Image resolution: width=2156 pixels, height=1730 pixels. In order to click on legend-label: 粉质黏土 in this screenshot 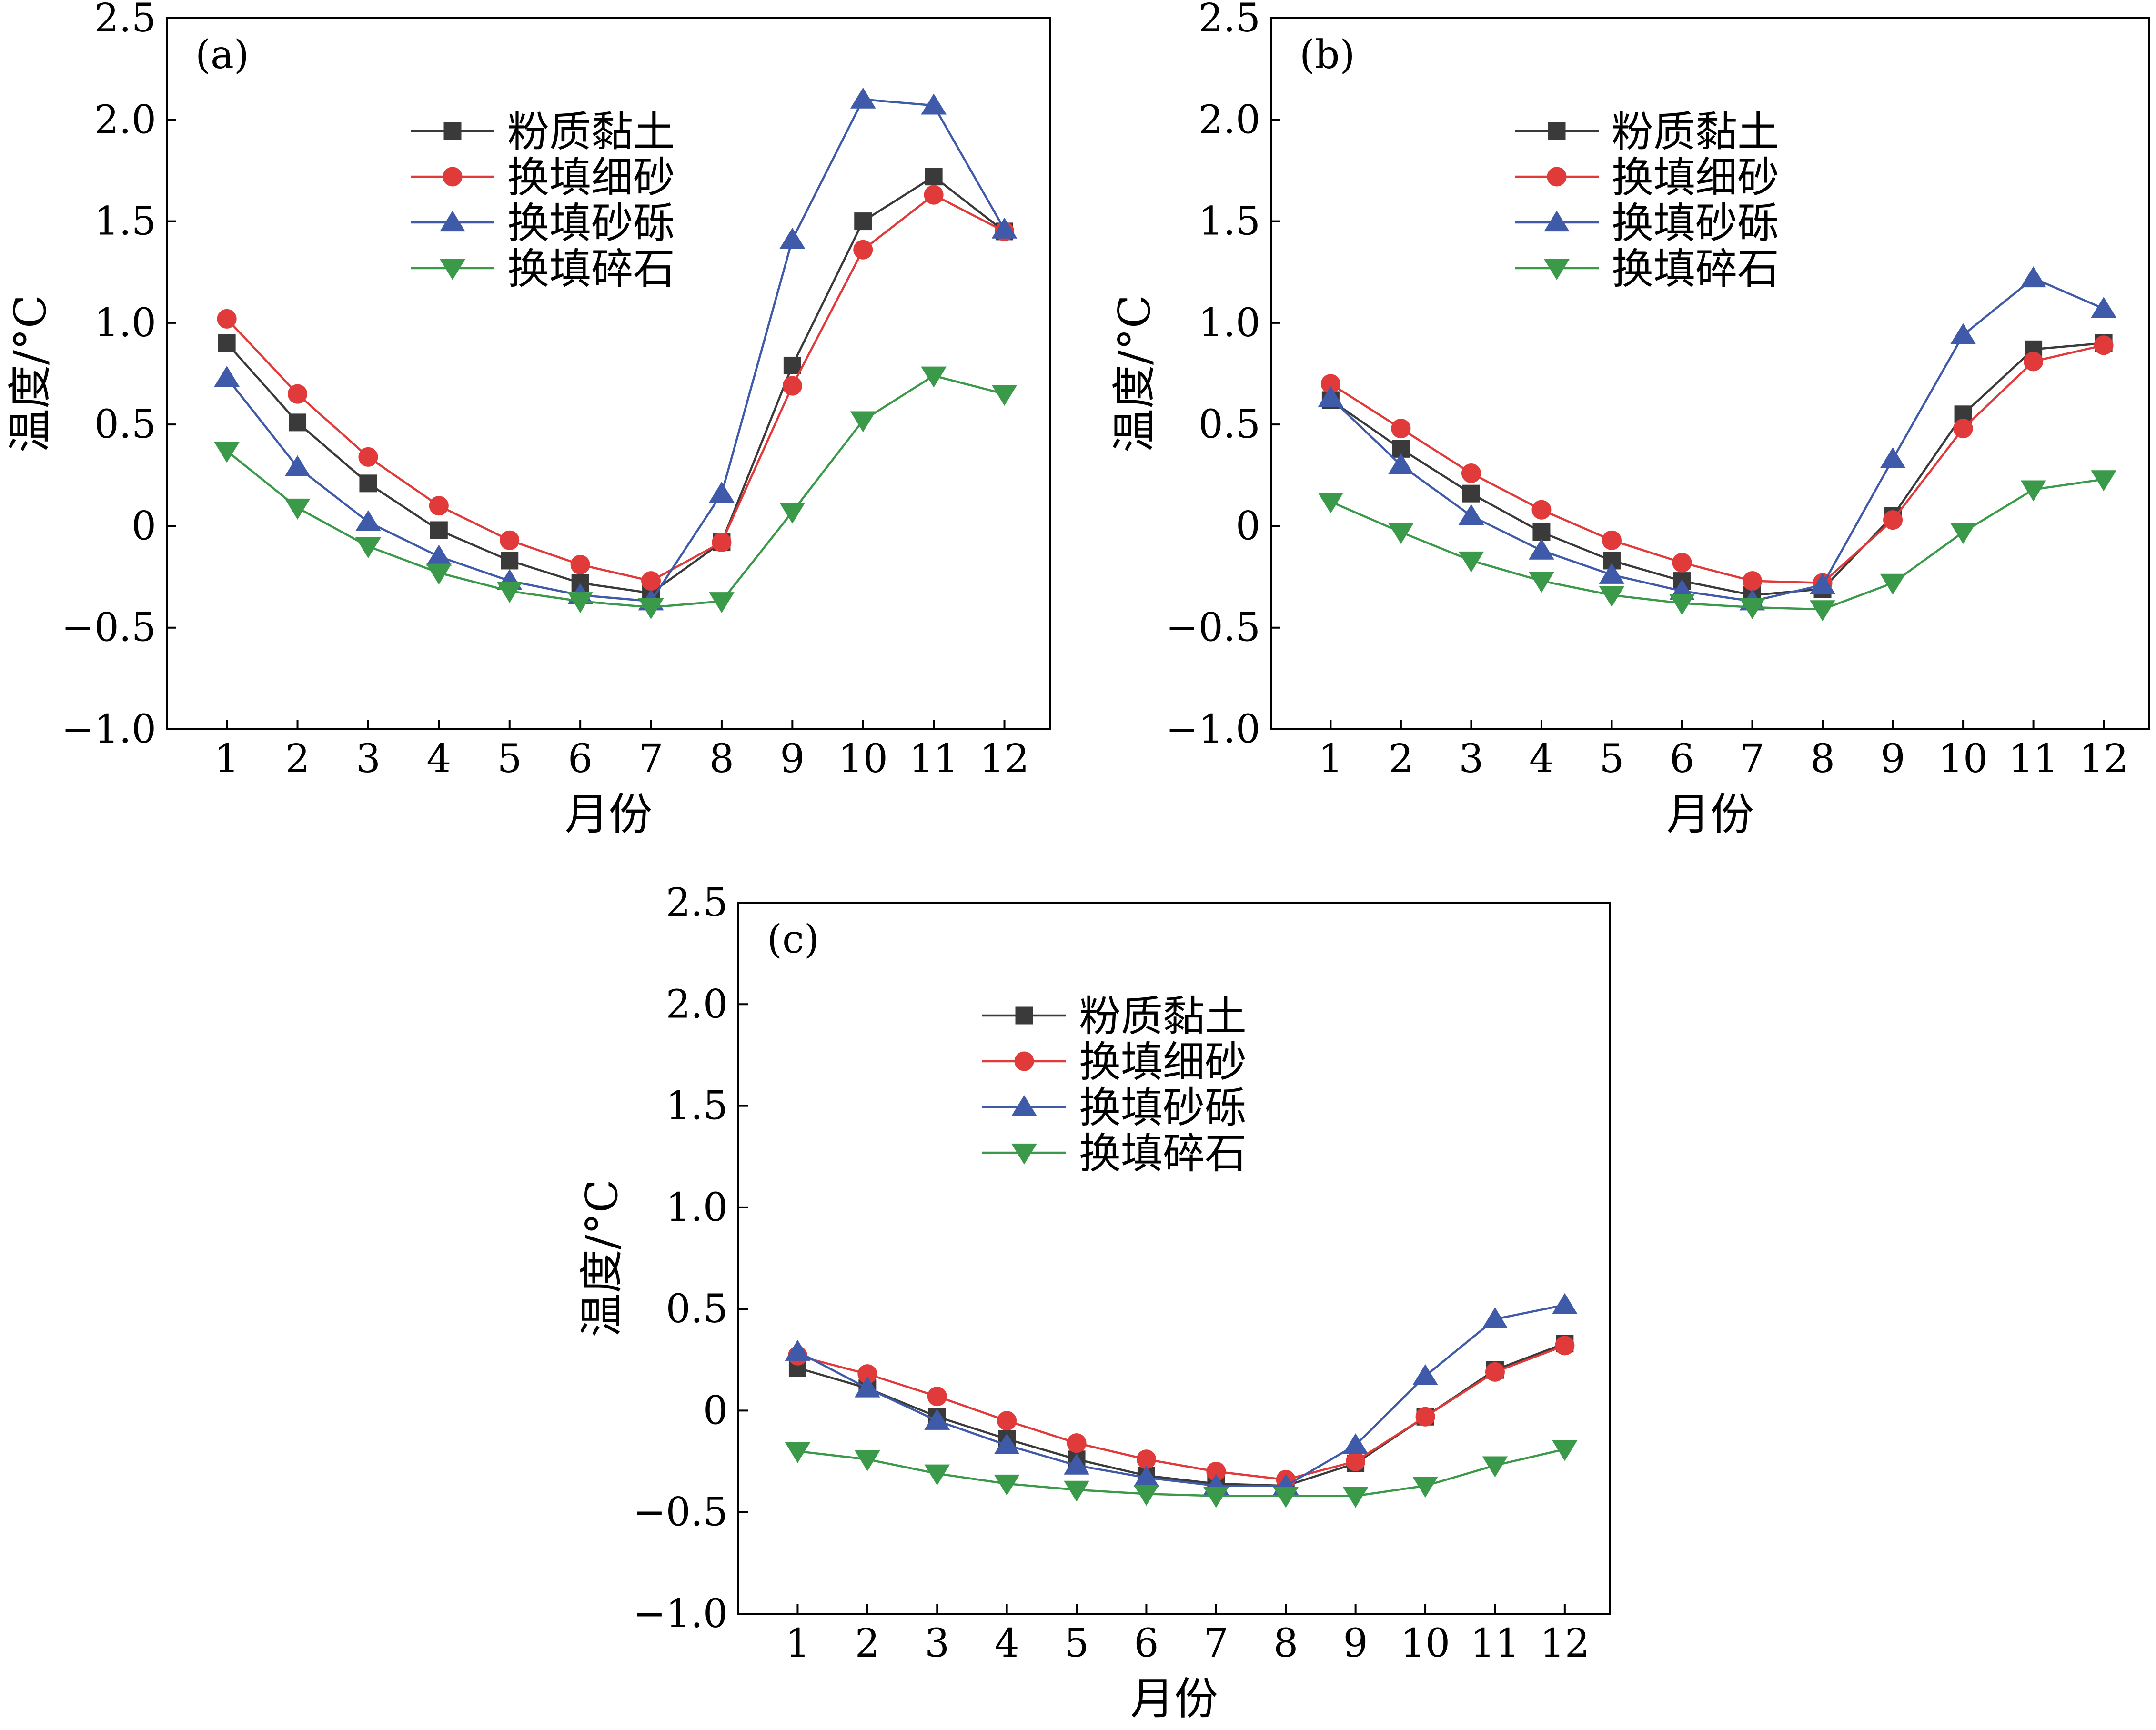, I will do `click(591, 131)`.